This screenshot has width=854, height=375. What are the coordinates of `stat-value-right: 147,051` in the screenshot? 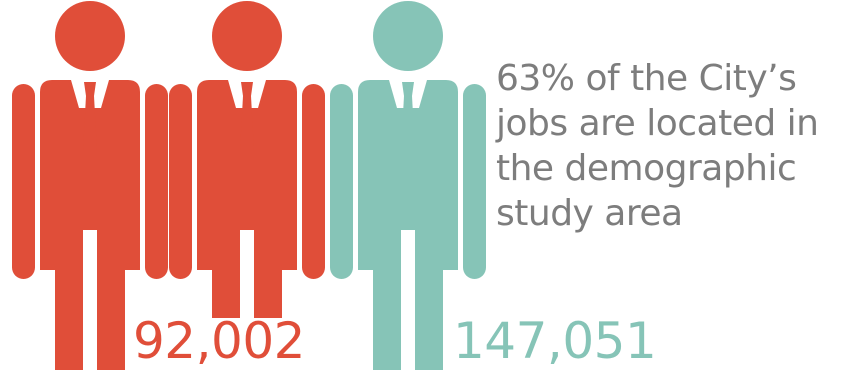 It's located at (555, 341).